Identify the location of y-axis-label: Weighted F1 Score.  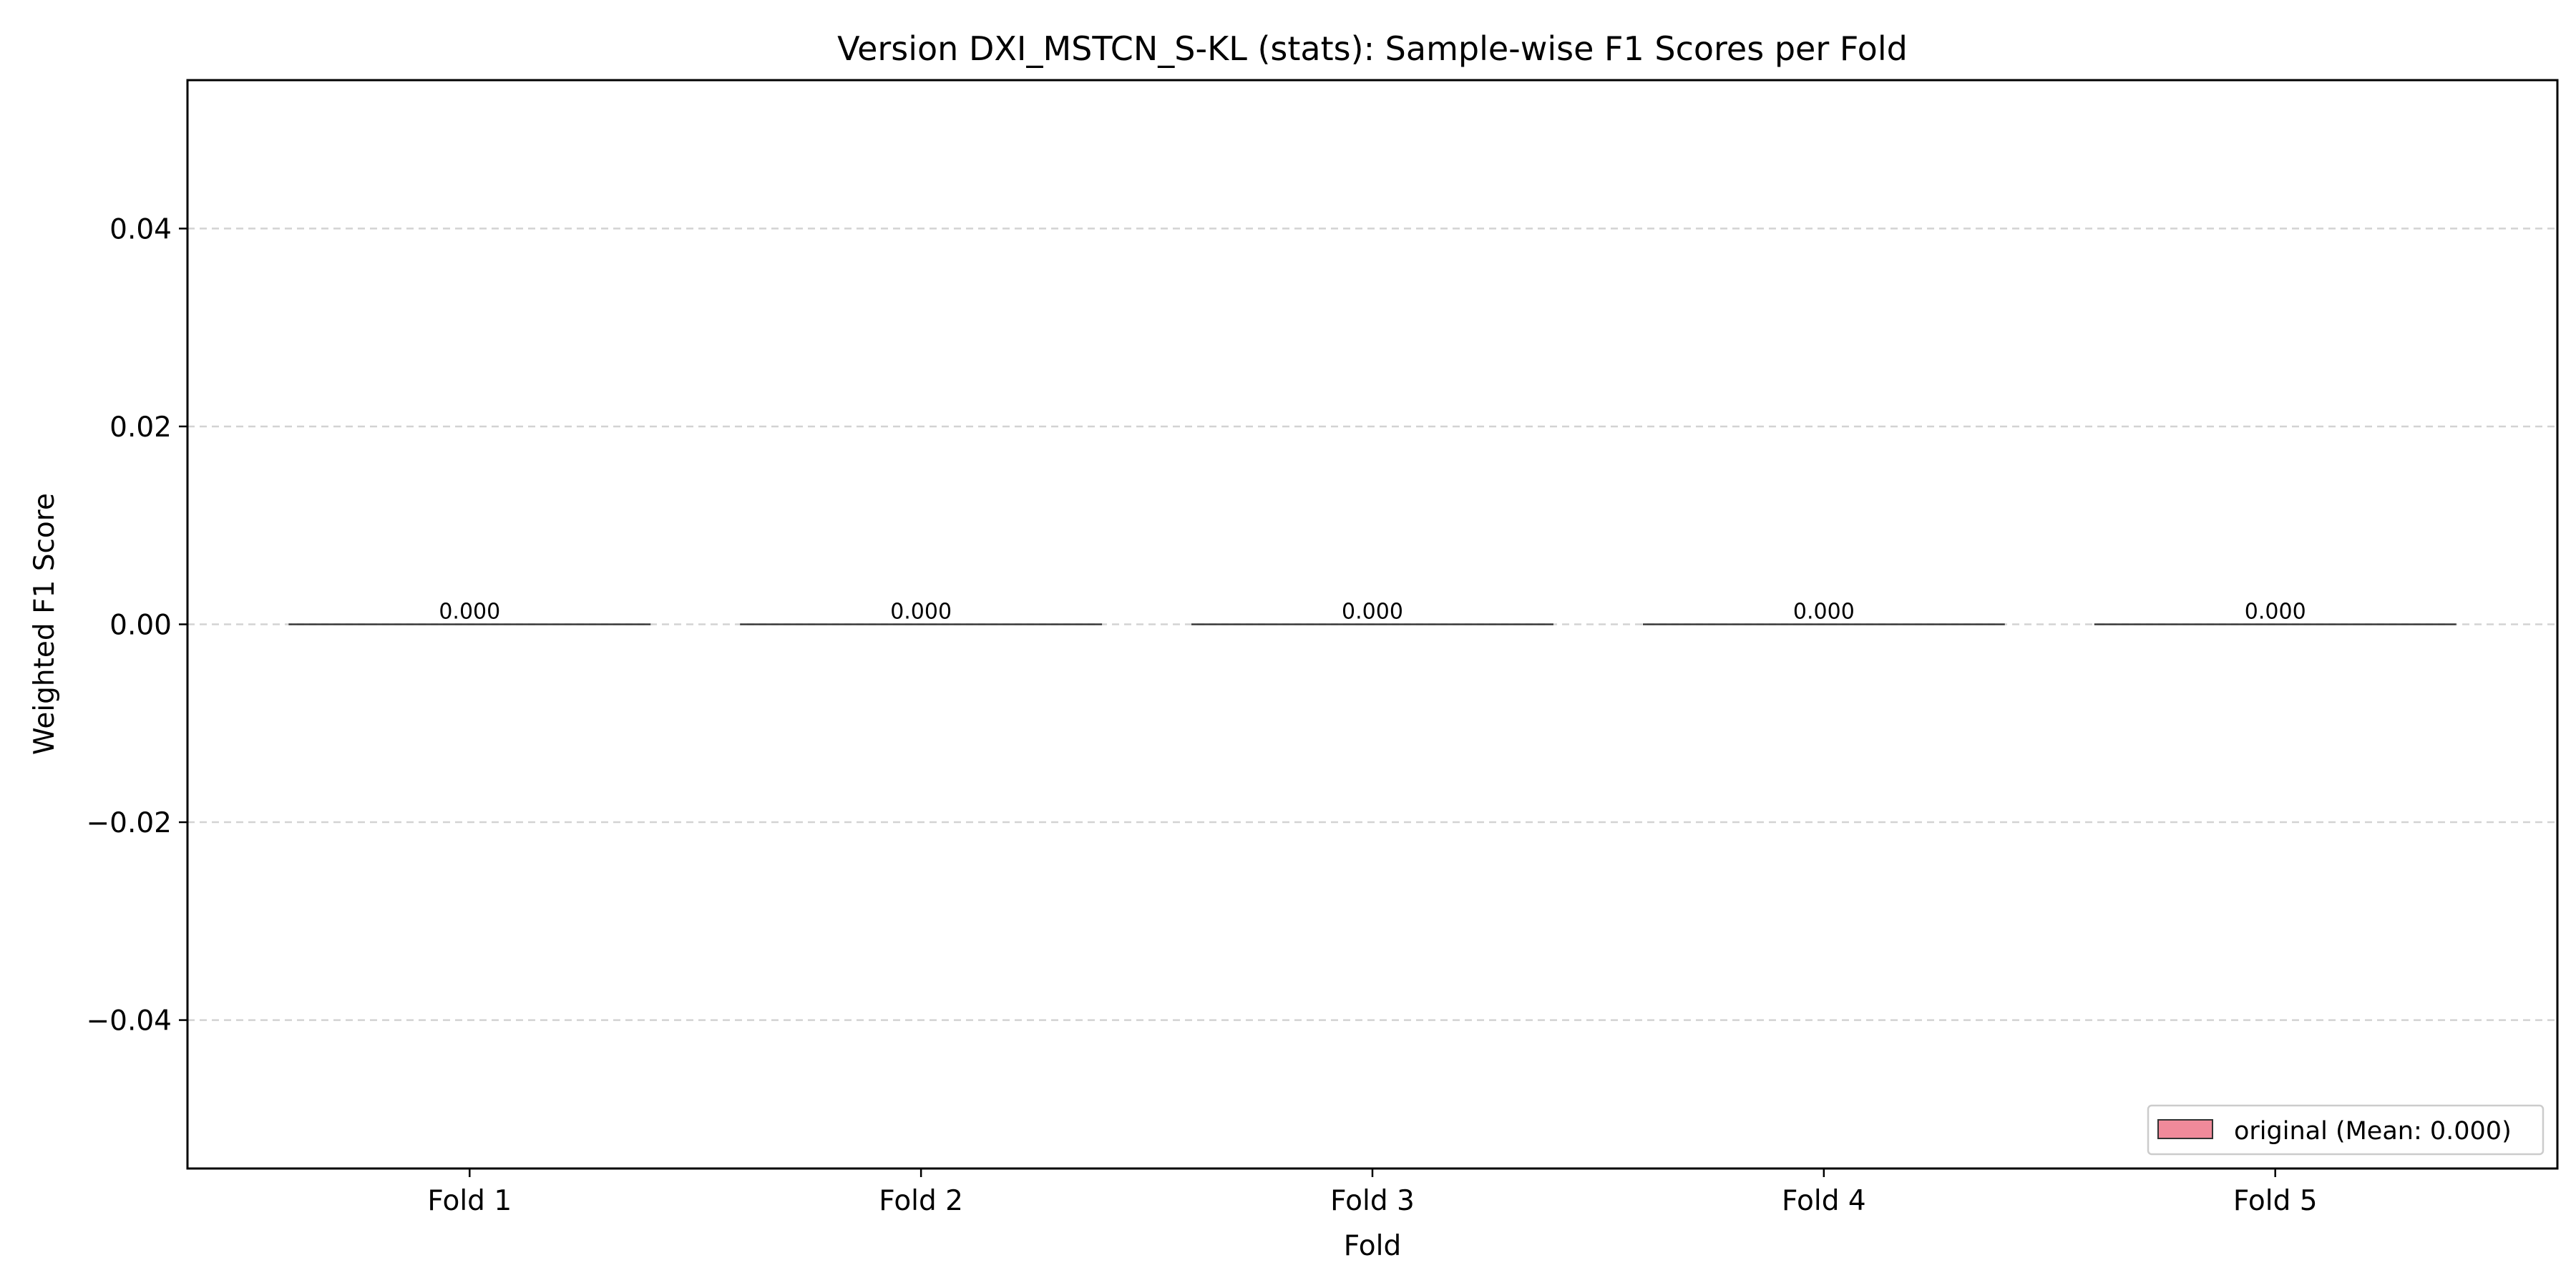
(45, 624).